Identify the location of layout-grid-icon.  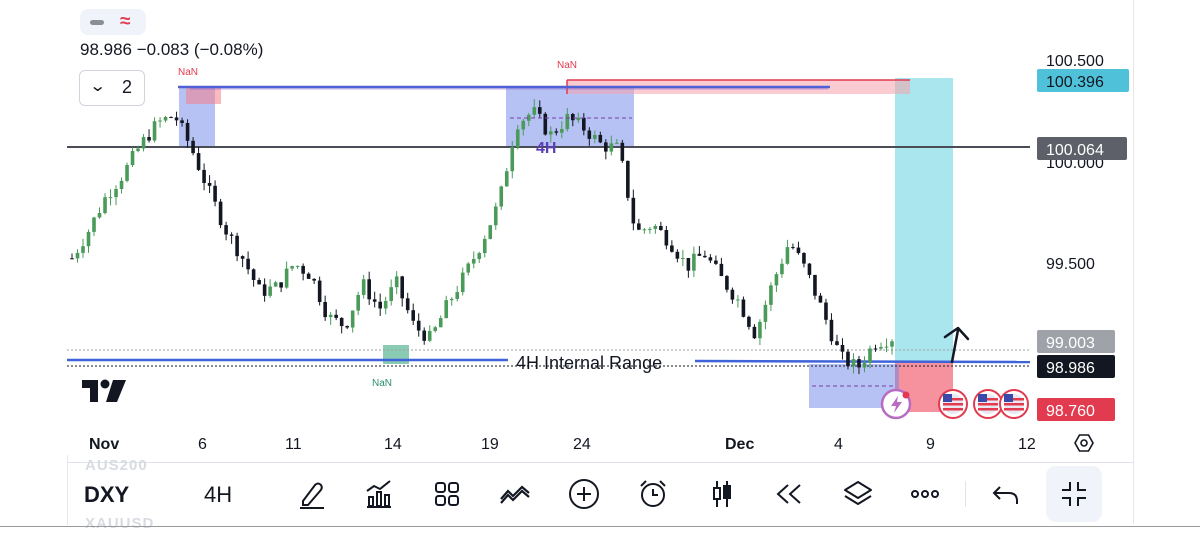
(447, 494).